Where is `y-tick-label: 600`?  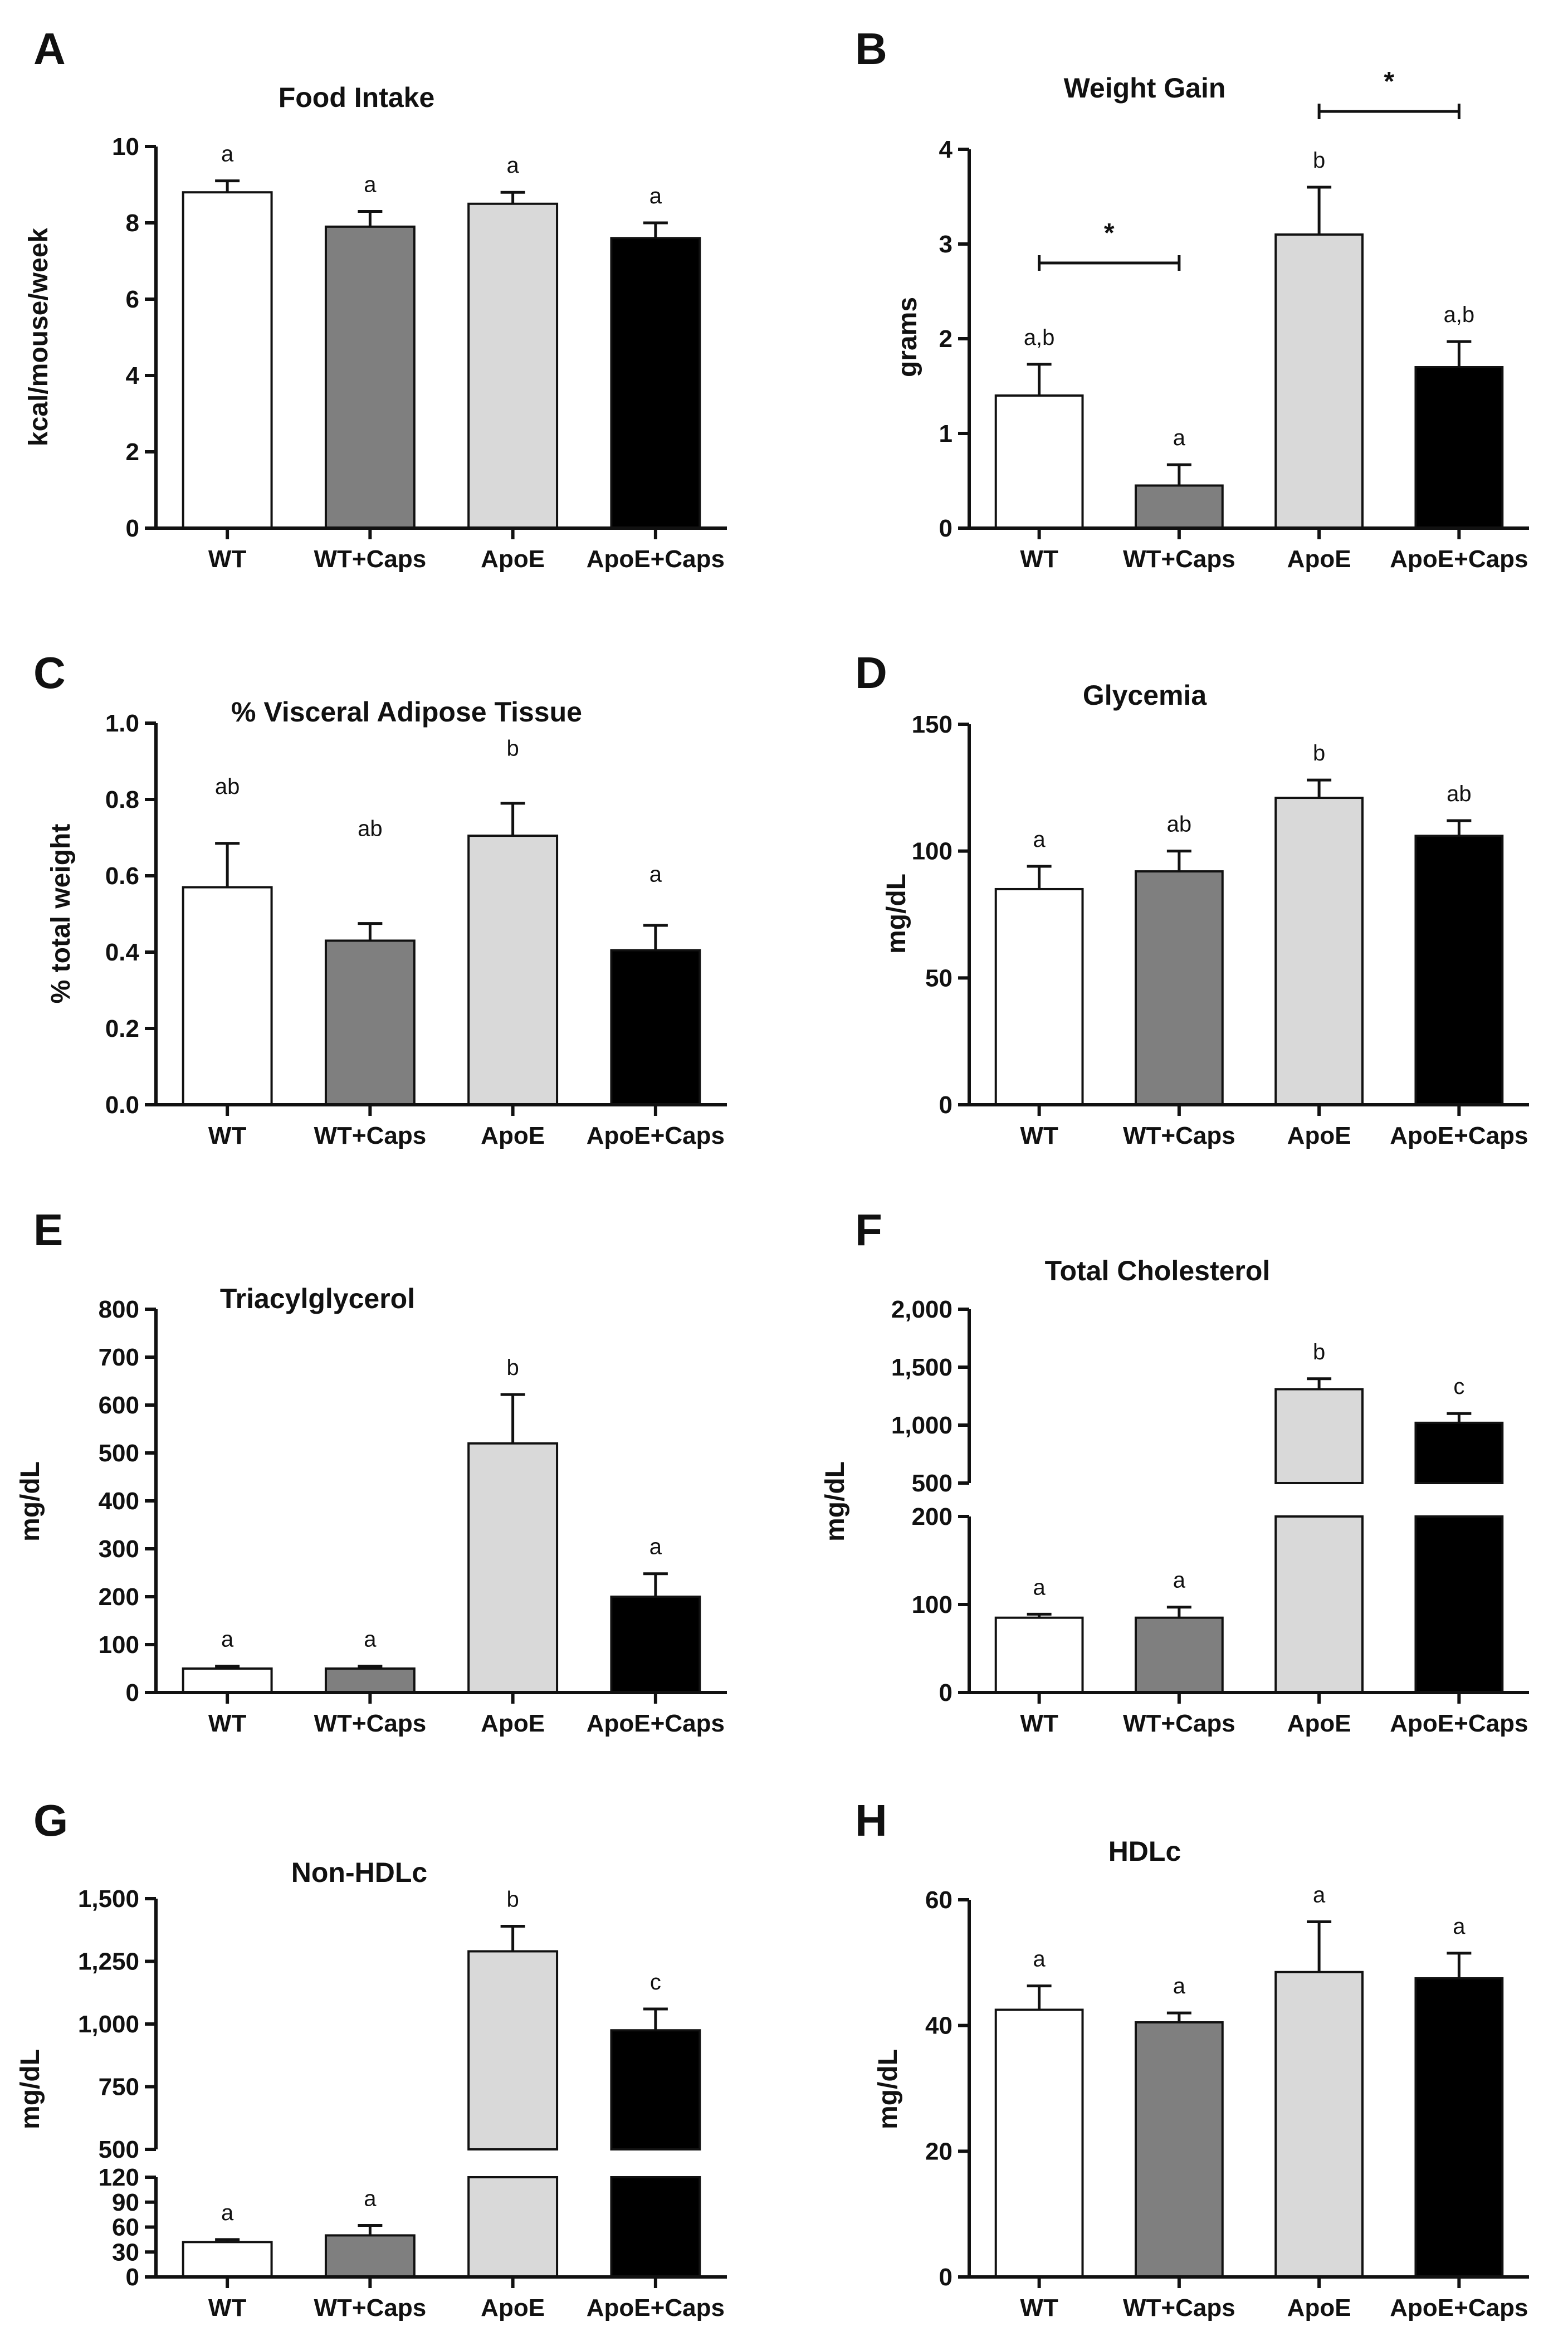
y-tick-label: 600 is located at coordinates (119, 1405).